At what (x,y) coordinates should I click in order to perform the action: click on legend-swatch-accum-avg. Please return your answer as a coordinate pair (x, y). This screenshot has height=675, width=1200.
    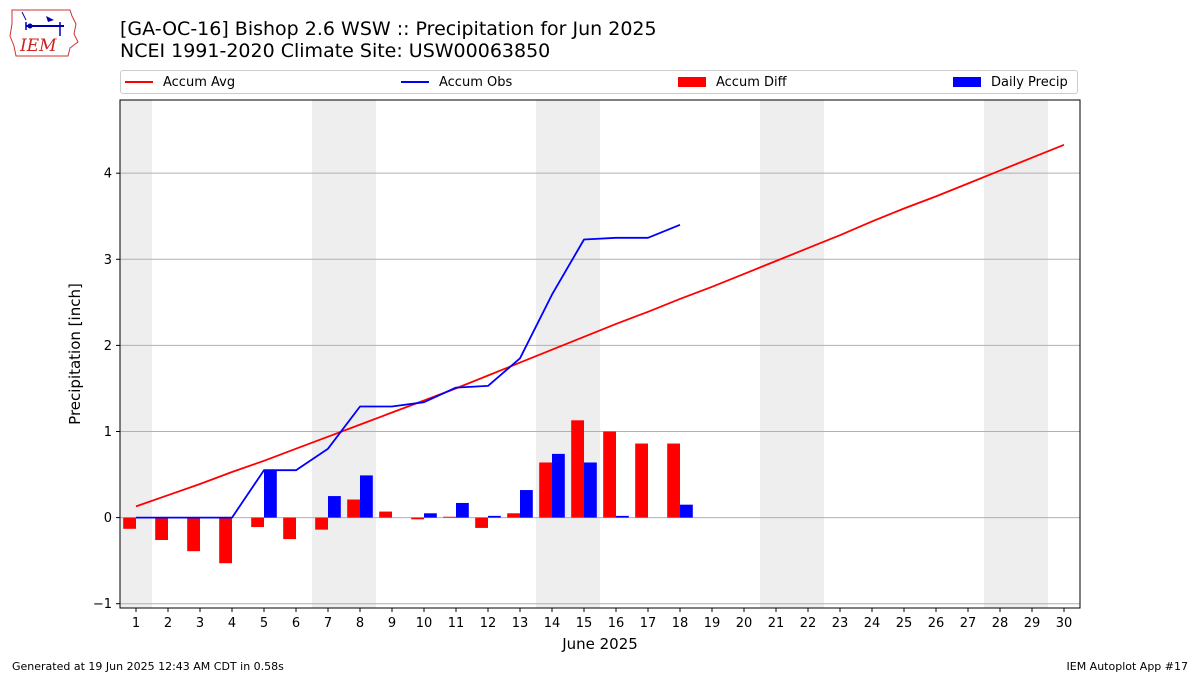
    Looking at the image, I should click on (139, 81).